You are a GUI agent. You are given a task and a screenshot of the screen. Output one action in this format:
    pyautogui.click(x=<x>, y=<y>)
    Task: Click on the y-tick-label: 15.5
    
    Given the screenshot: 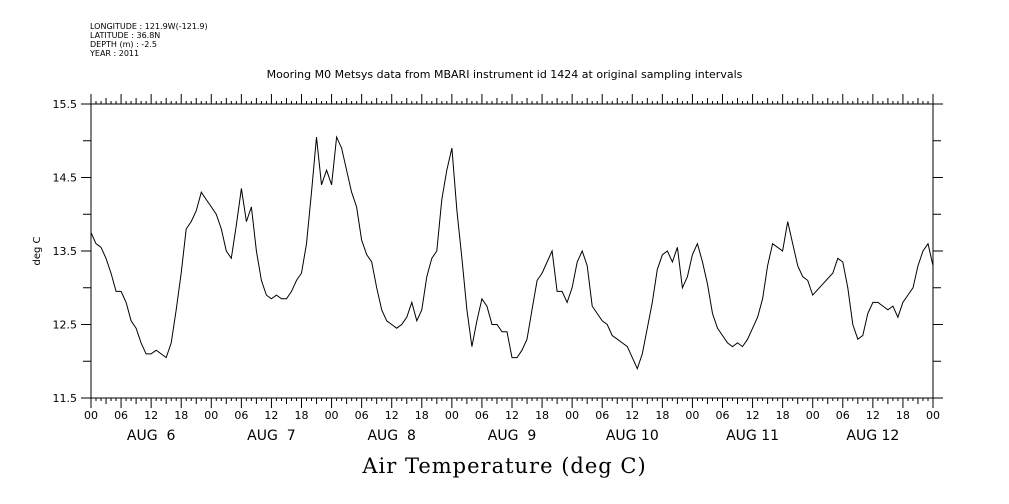 What is the action you would take?
    pyautogui.click(x=65, y=104)
    